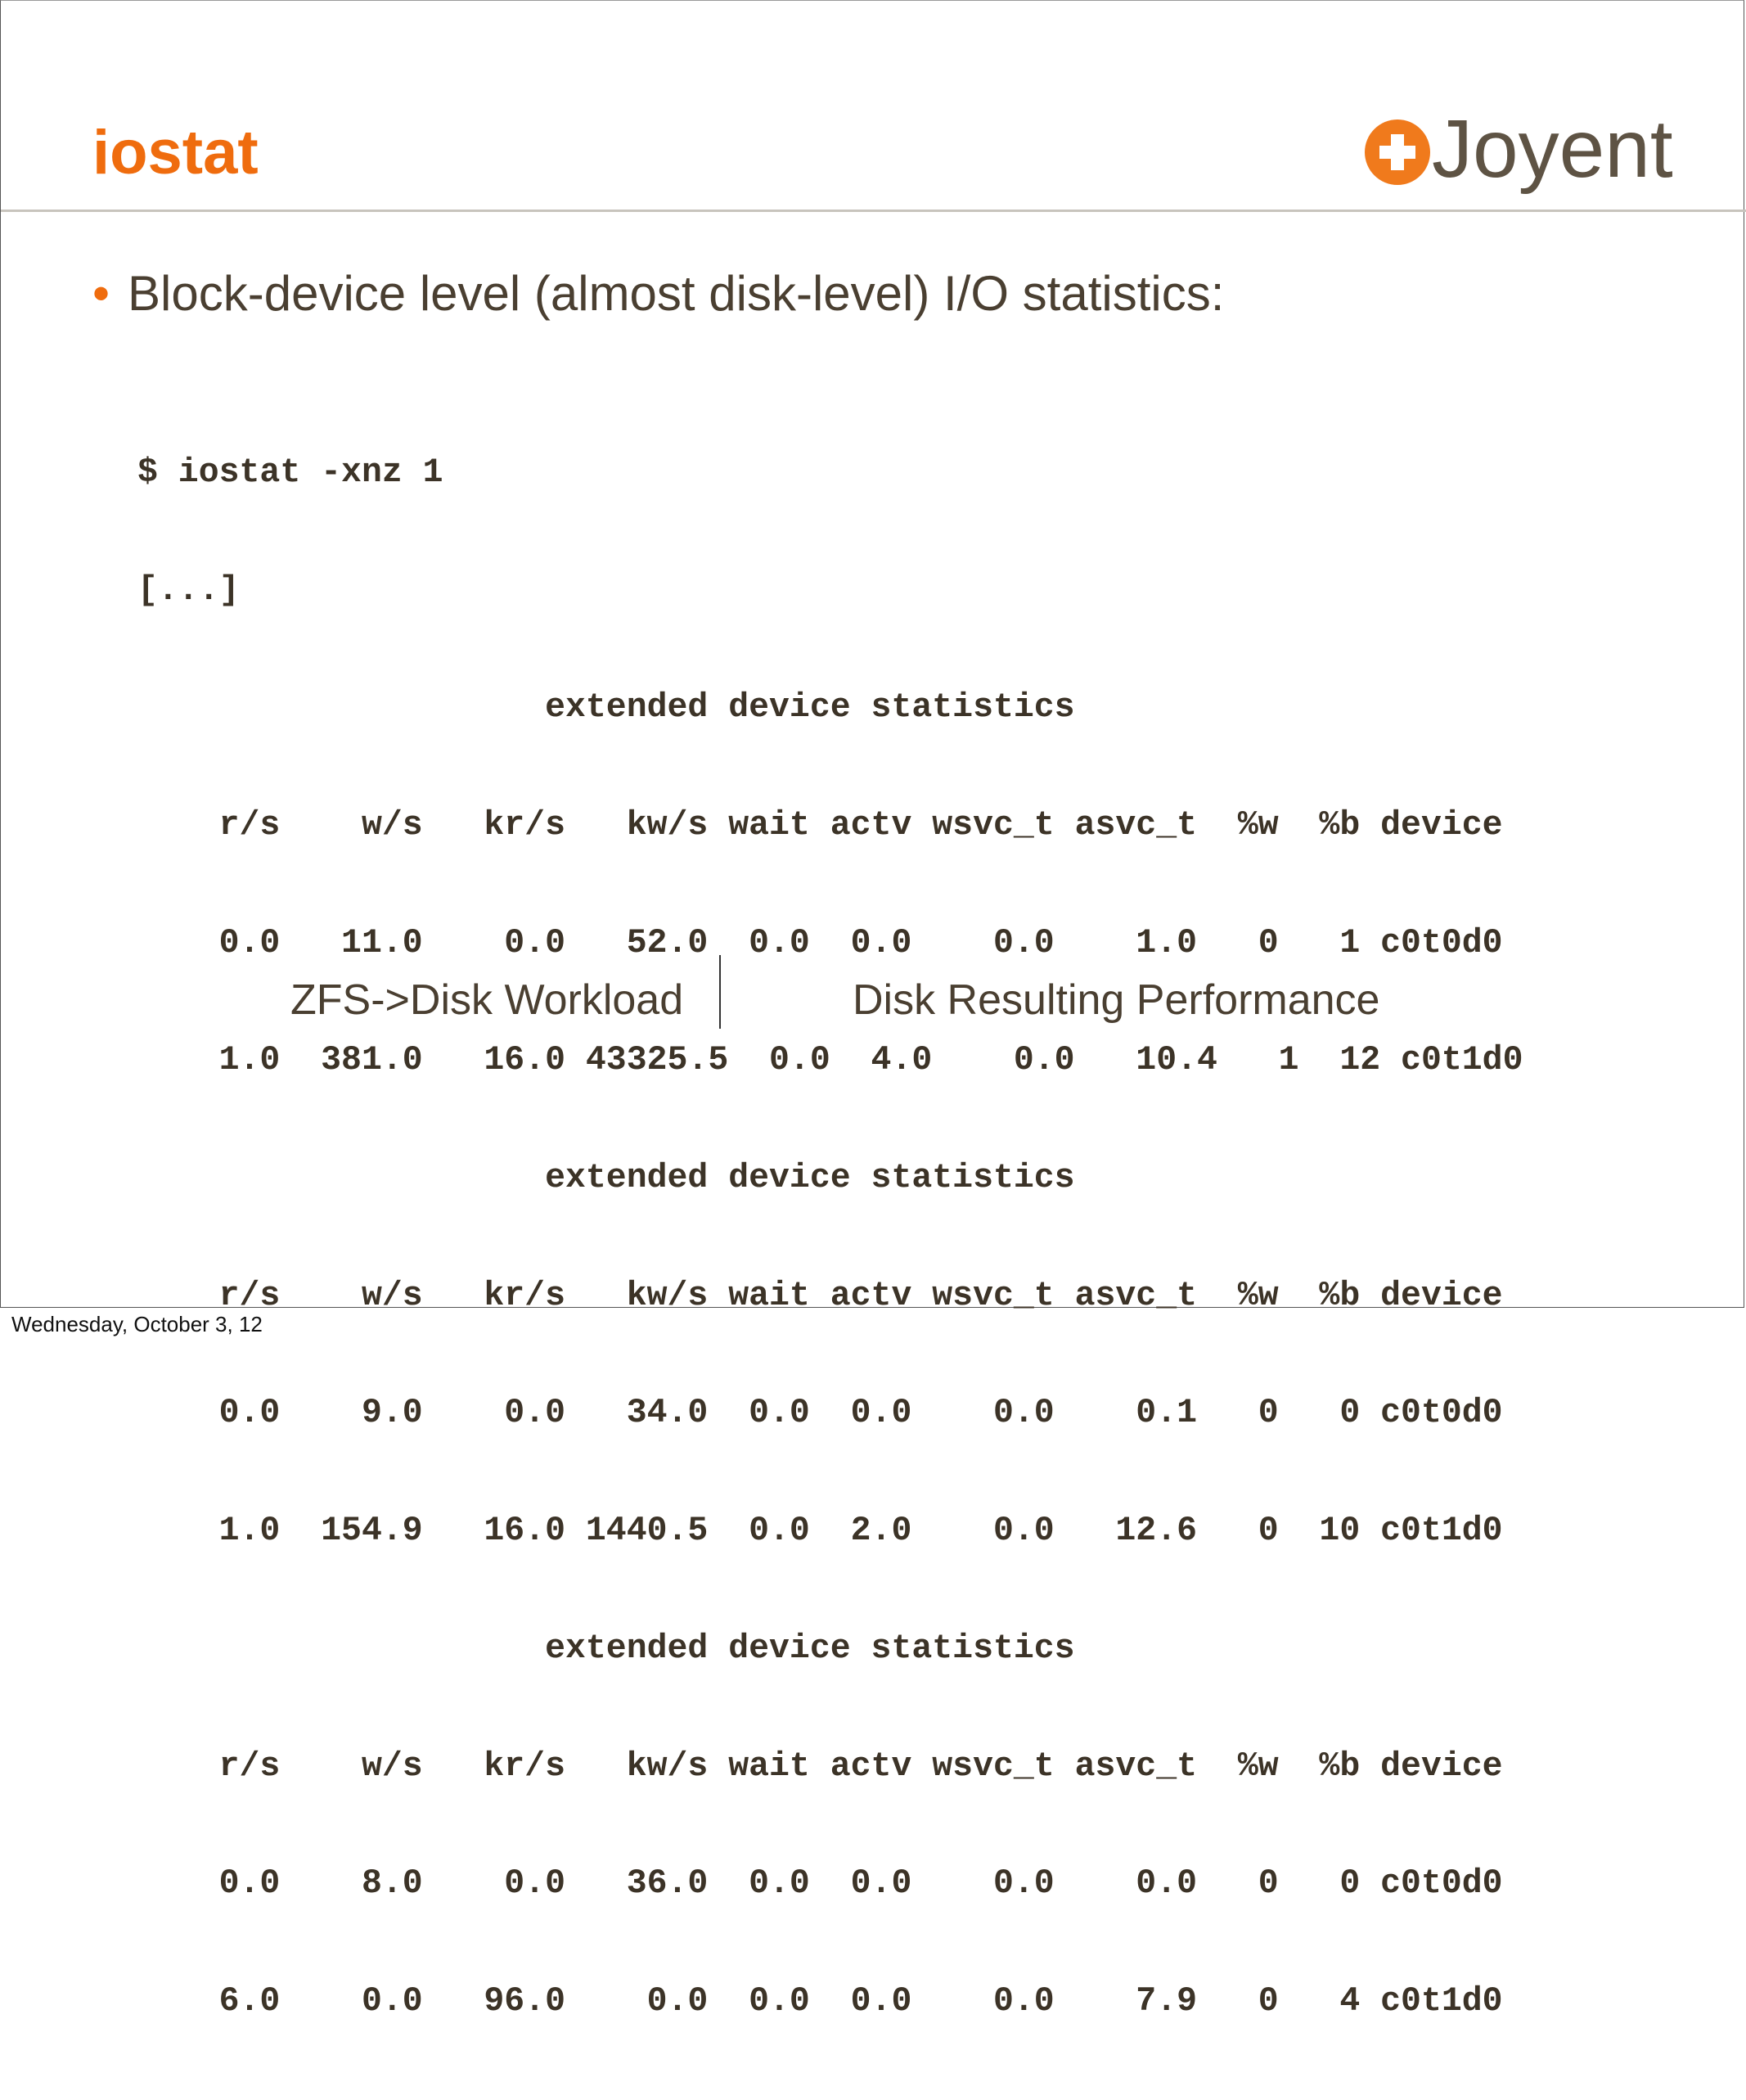  Describe the element at coordinates (290, 472) in the screenshot. I see `terminal-line: $ iostat -xnz 1` at that location.